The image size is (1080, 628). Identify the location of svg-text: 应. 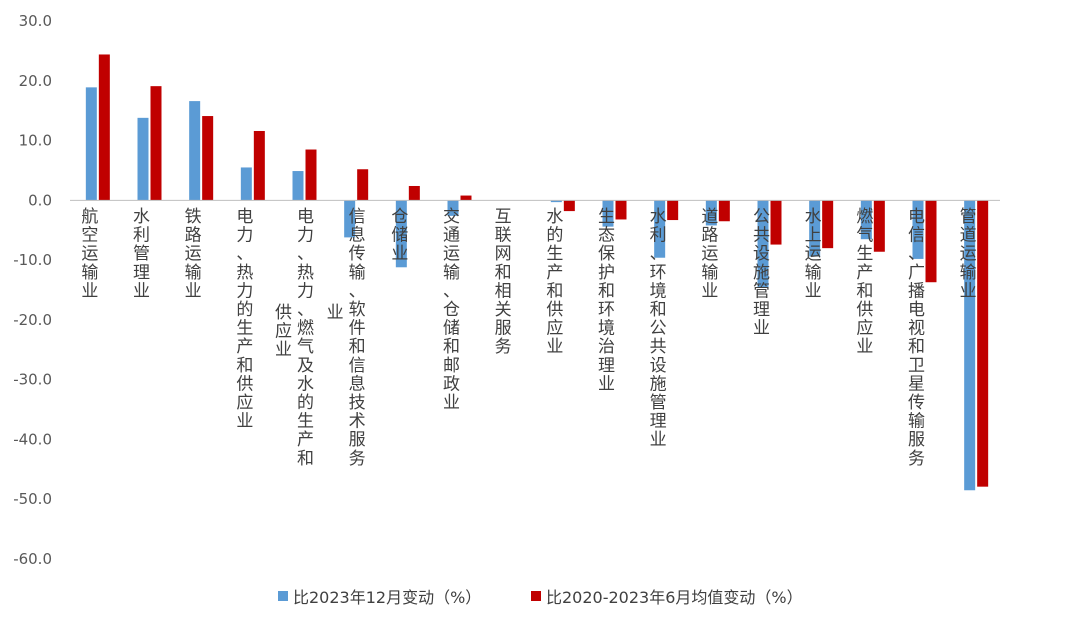
(554, 329).